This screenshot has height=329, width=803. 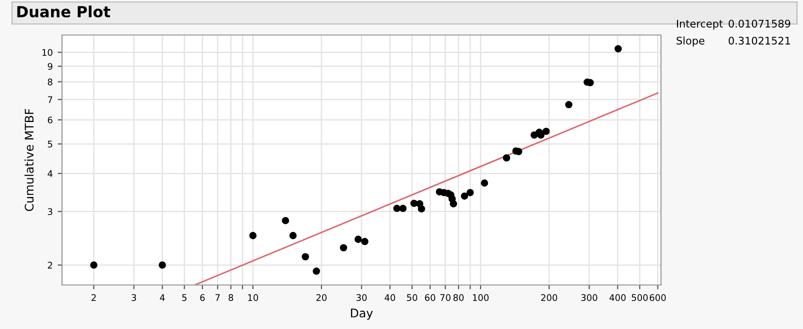 I want to click on text: Slope, so click(x=690, y=41).